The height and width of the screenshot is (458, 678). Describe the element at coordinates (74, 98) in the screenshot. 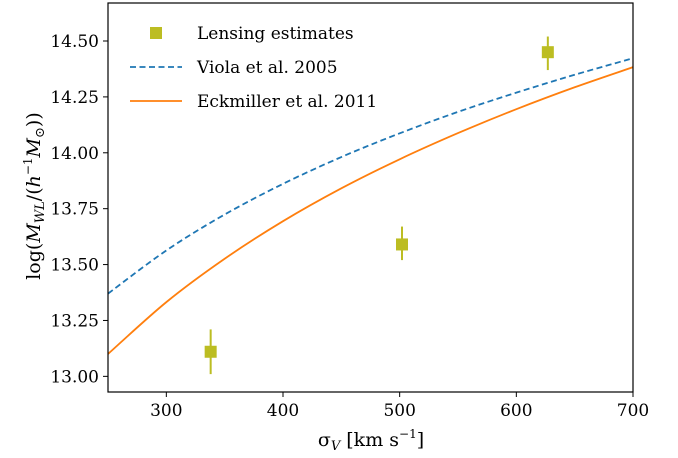

I see `y-tick-label-5: 14.25` at that location.